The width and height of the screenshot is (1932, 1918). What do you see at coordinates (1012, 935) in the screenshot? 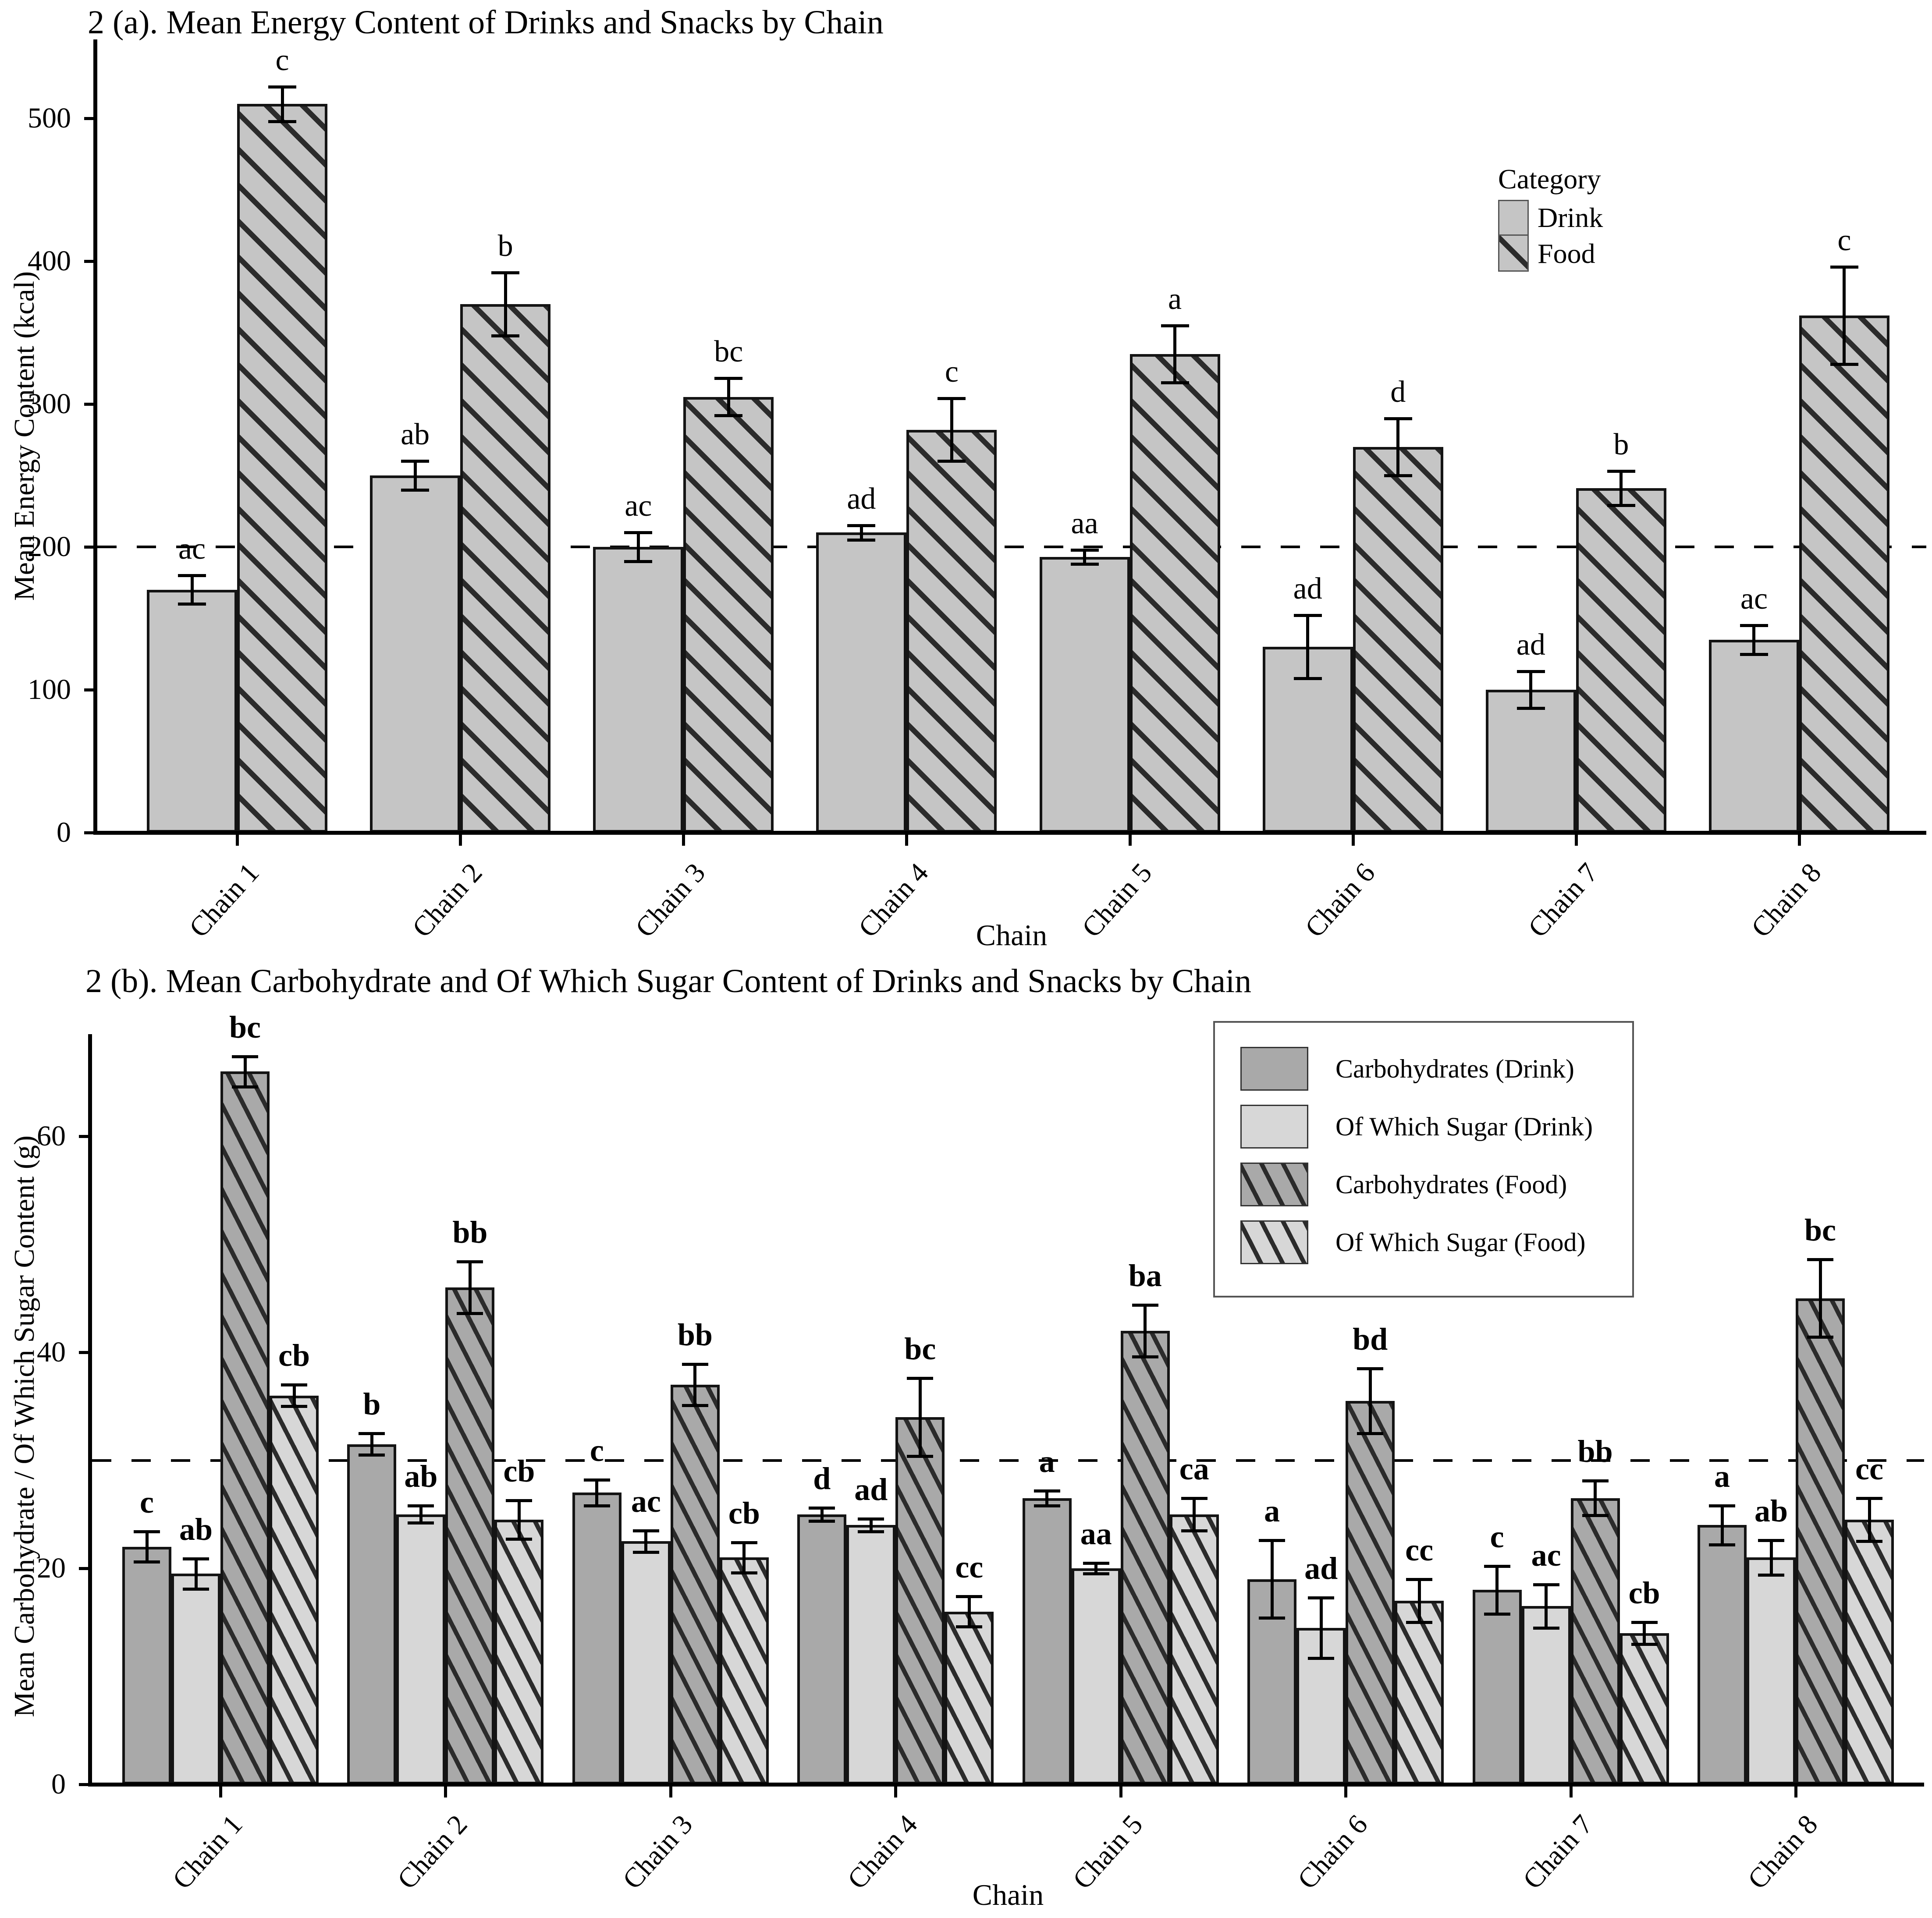
I see `chart-a-x-axis-label: Chain` at bounding box center [1012, 935].